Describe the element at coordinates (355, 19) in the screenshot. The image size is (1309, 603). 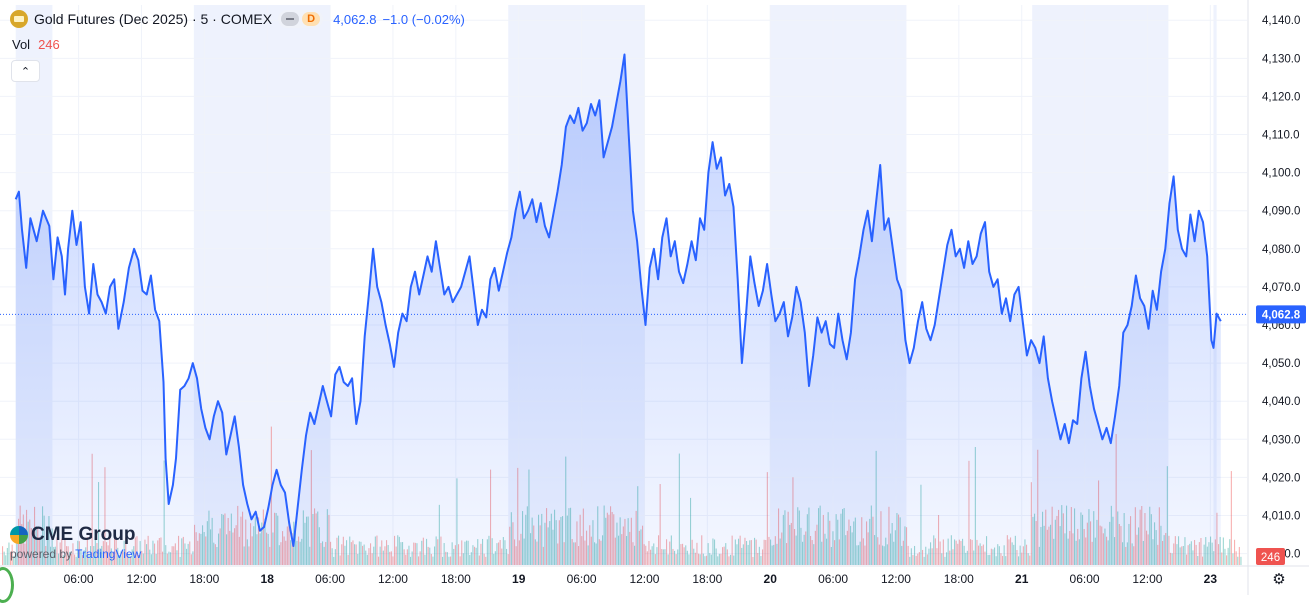
I see `legend-price: 4,062.8` at that location.